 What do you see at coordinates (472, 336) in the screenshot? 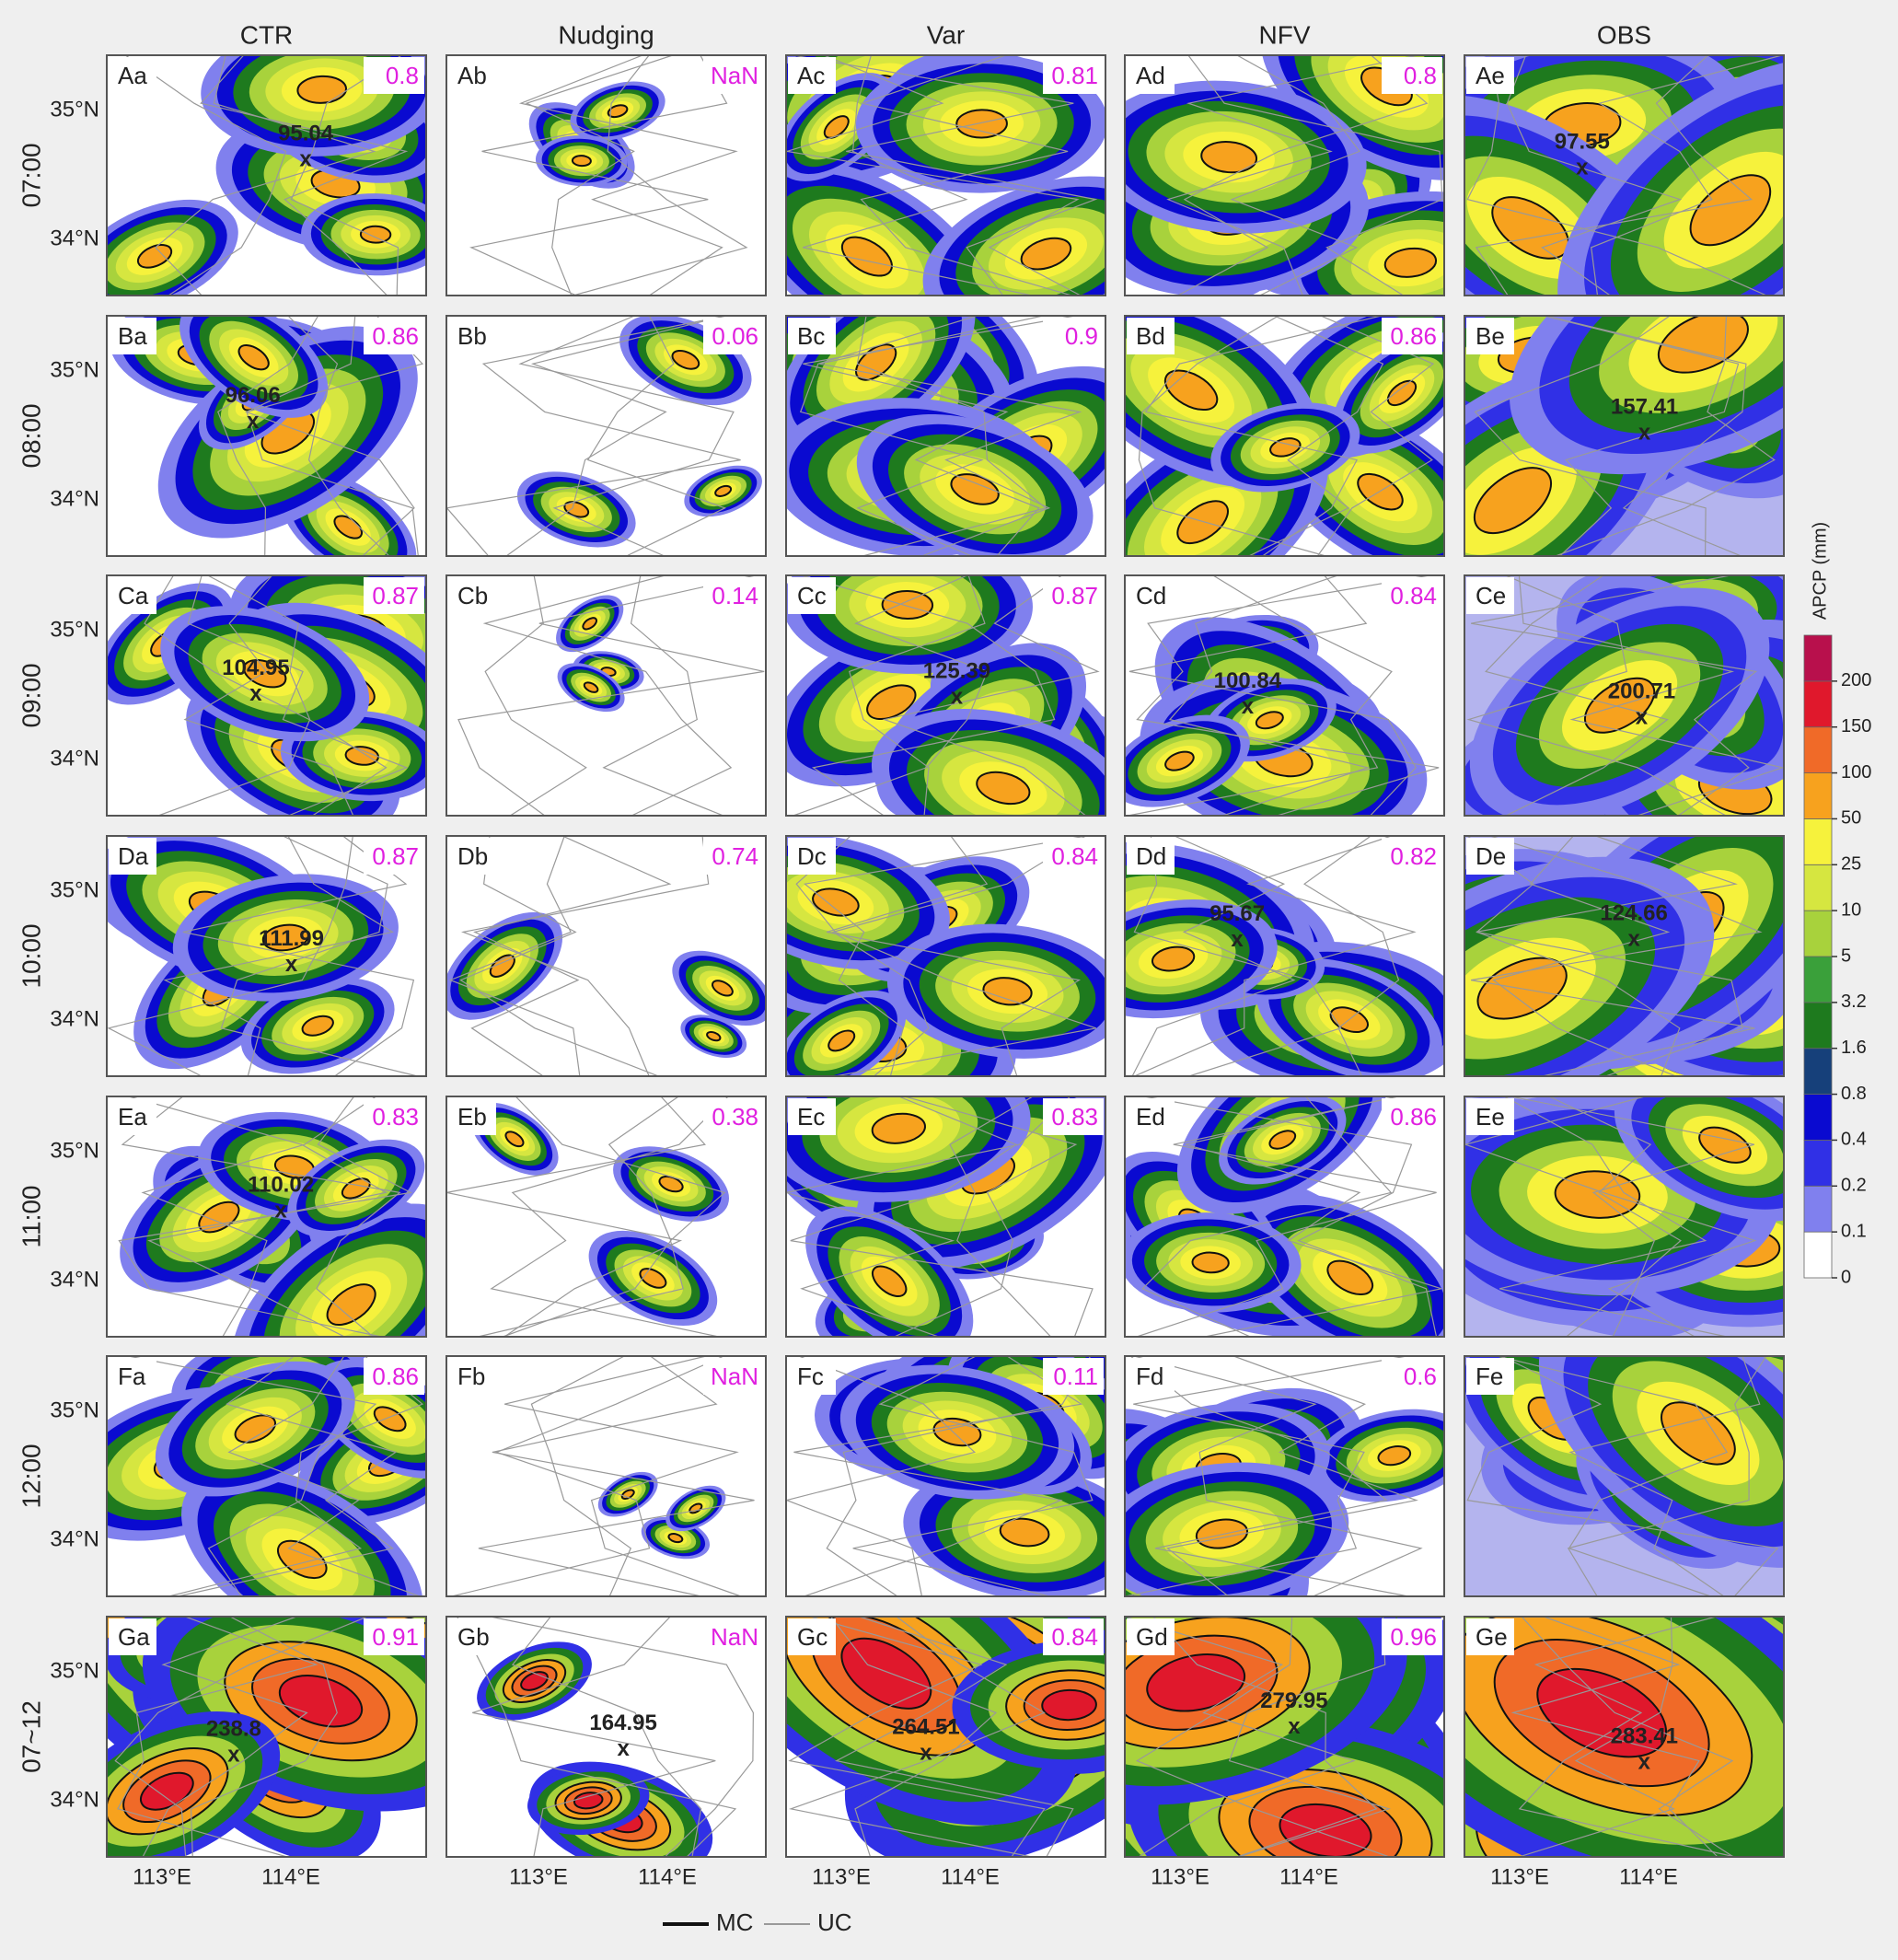
I see `panel-label: Bb` at bounding box center [472, 336].